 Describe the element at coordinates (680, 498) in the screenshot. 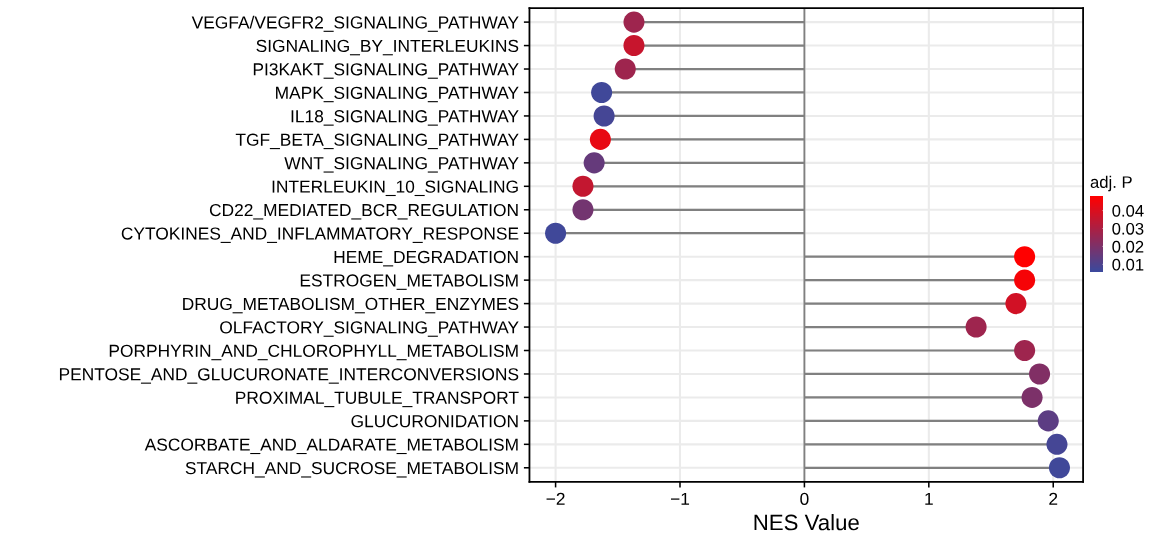

I see `x-tick-label: −1` at that location.